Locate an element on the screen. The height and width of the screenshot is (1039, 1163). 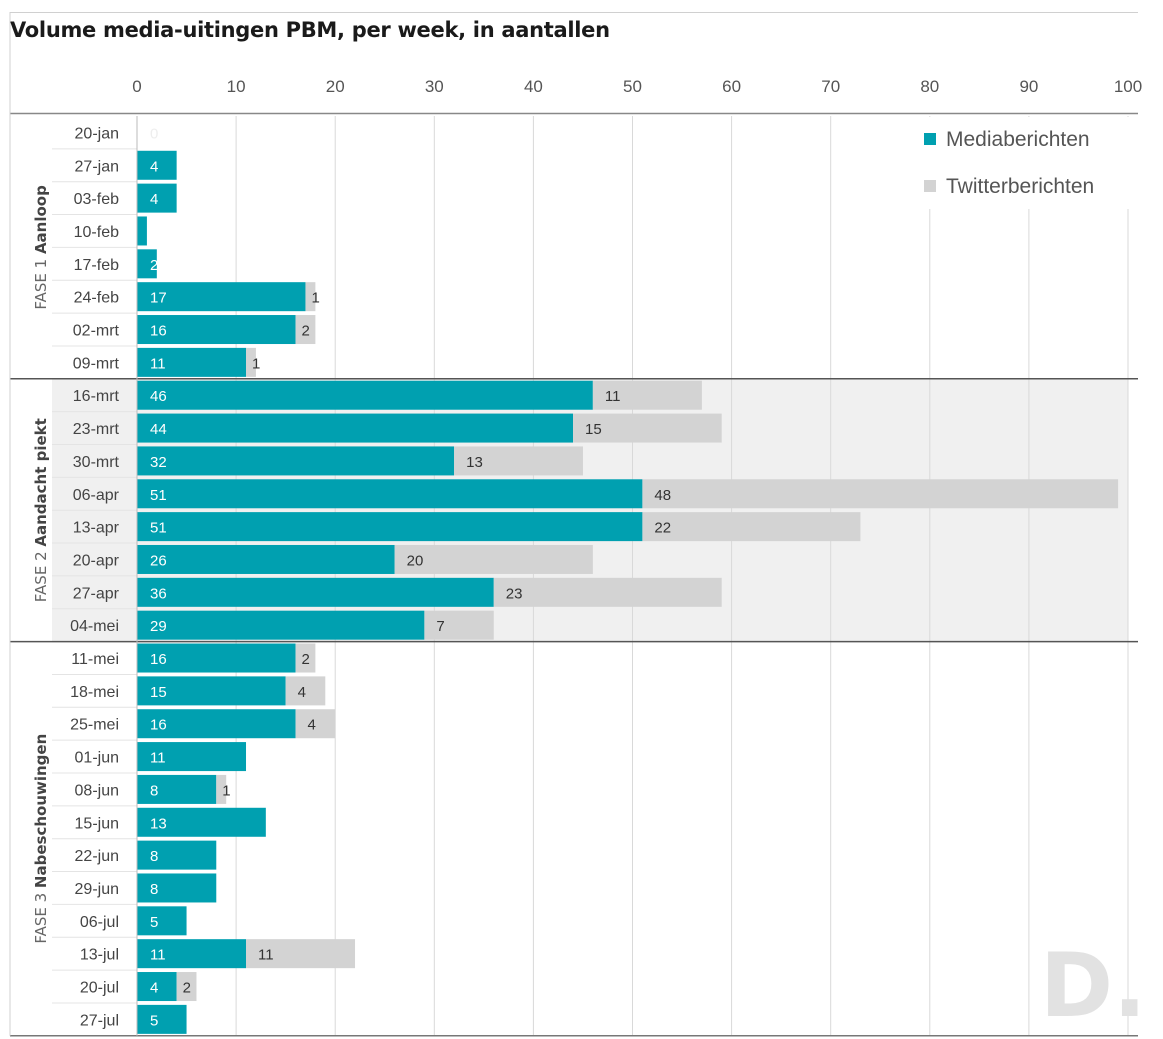
data-label-twitterberichten: 7 is located at coordinates (440, 626).